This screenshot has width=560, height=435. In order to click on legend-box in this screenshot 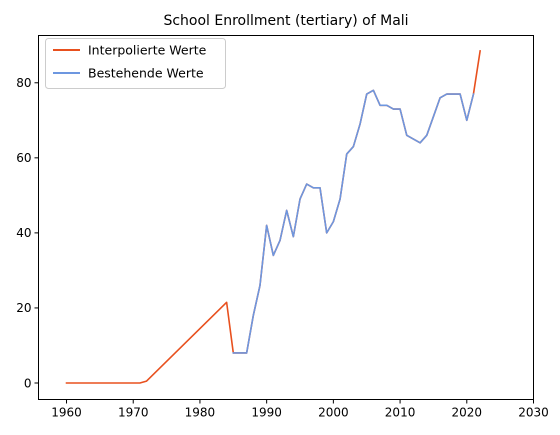, I will do `click(135, 63)`.